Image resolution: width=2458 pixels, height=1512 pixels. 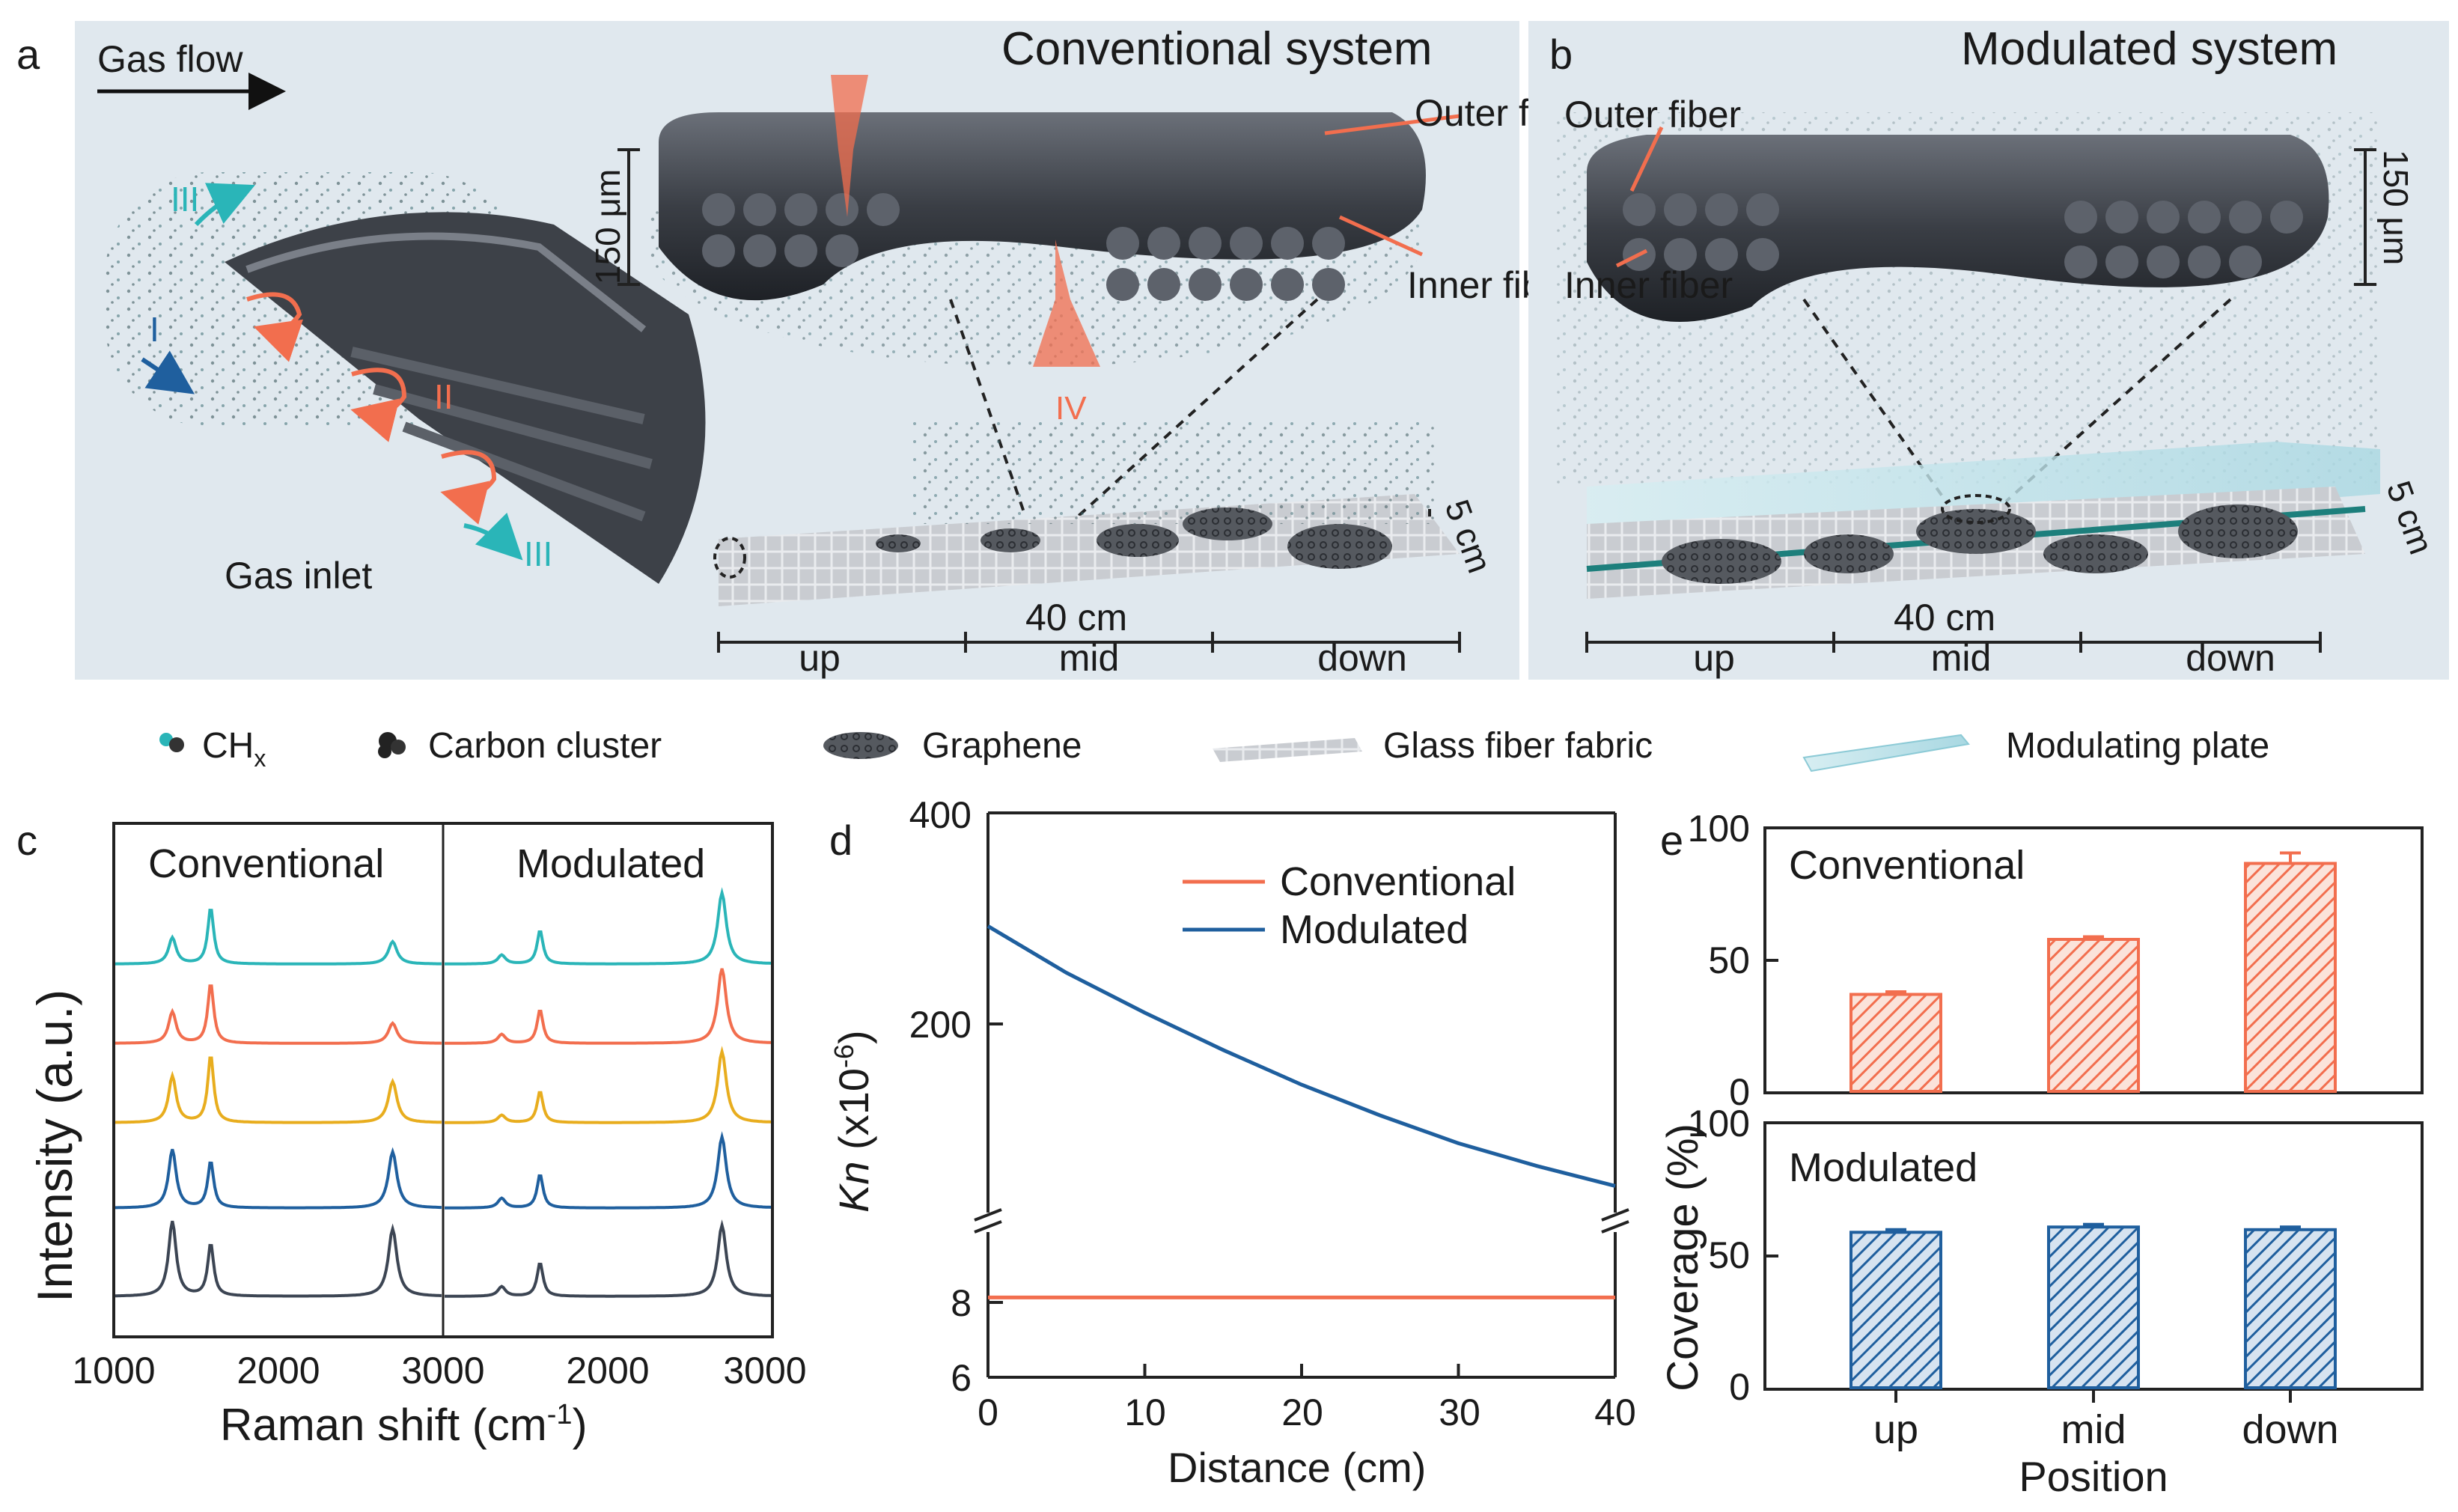 I want to click on chx-icon, so click(x=171, y=742).